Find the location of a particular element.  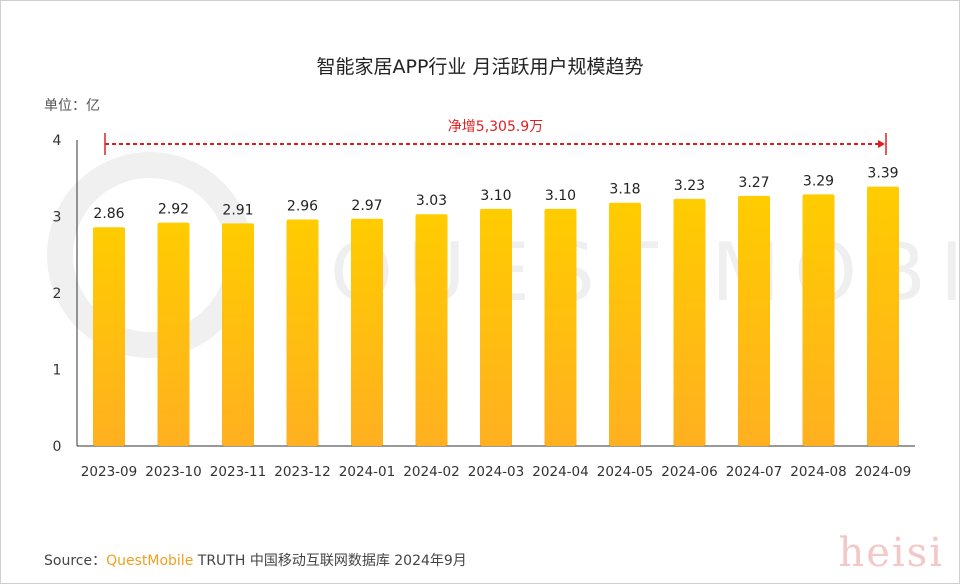

y-tick-label: 0 is located at coordinates (57, 447).